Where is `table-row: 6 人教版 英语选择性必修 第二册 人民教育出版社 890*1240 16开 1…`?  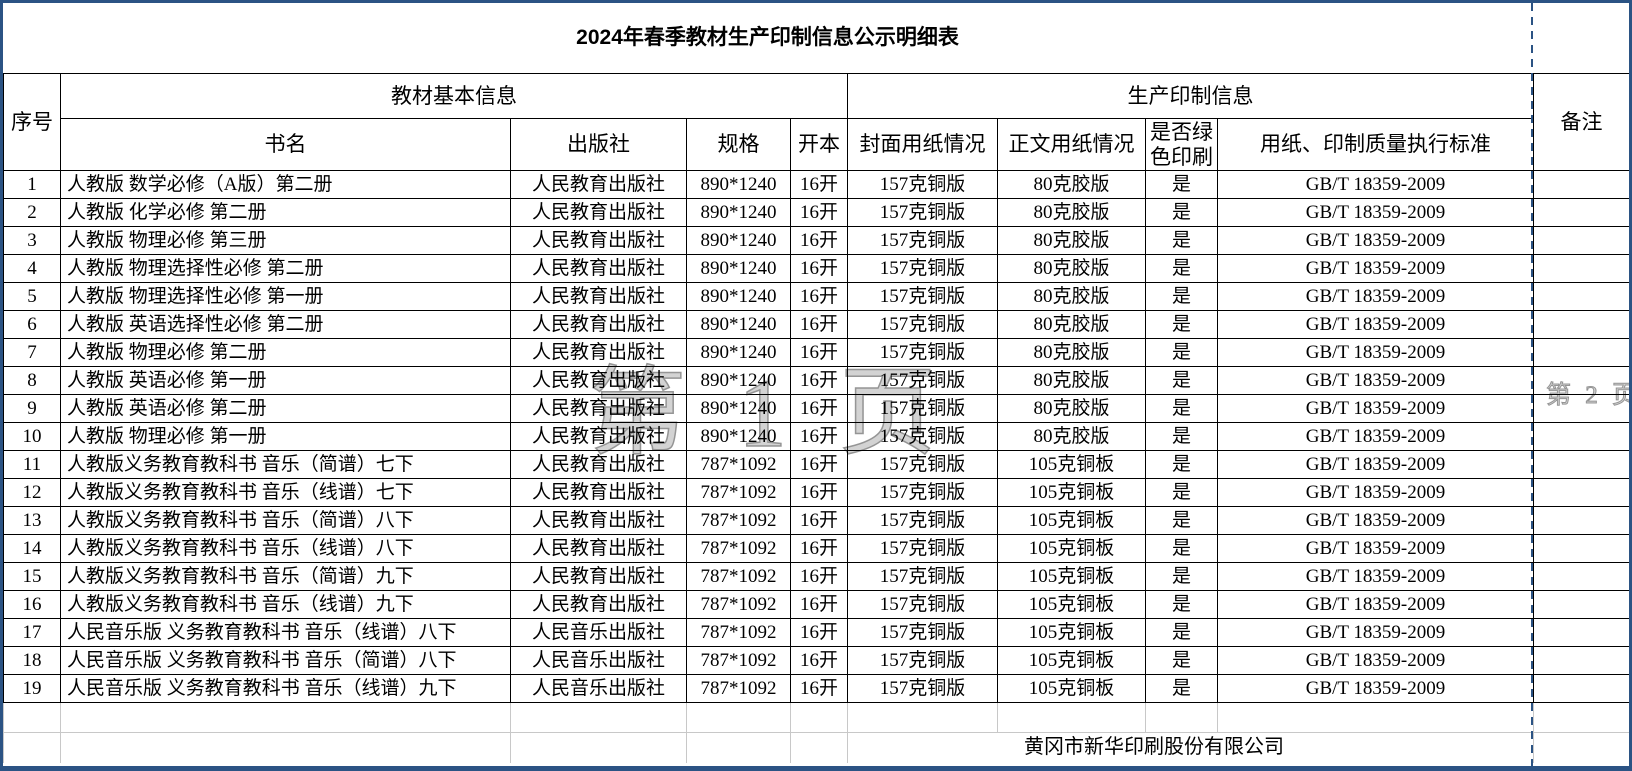
table-row: 6 人教版 英语选择性必修 第二册 人民教育出版社 890*1240 16开 1… is located at coordinates (816, 324).